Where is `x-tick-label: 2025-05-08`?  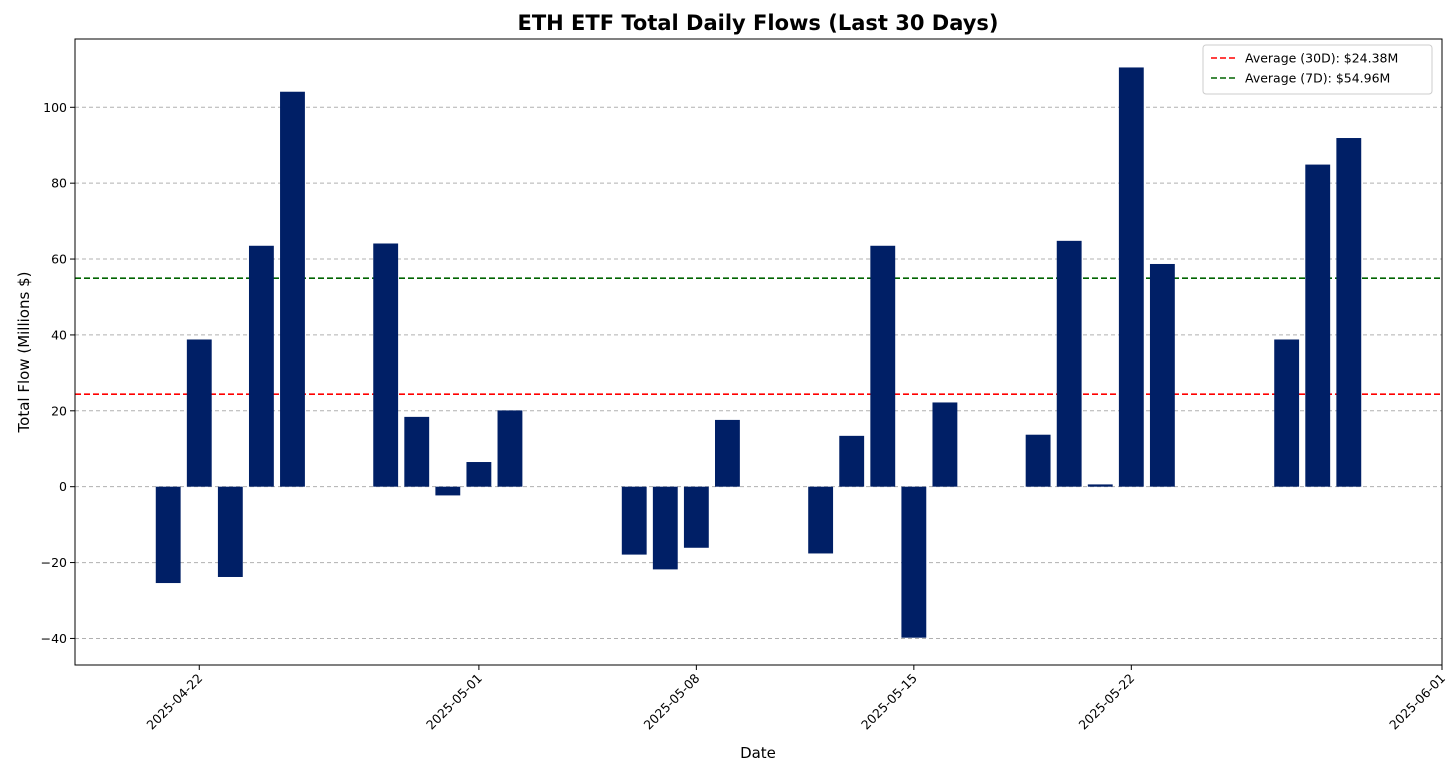
x-tick-label: 2025-05-08 is located at coordinates (672, 701).